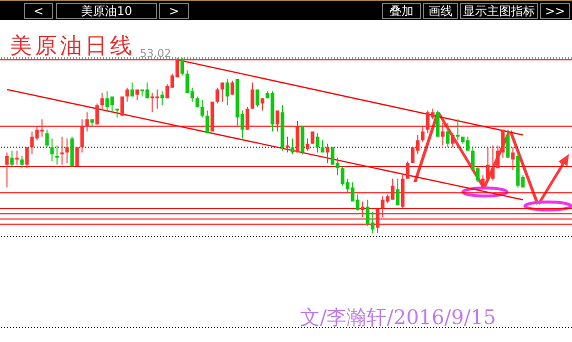  What do you see at coordinates (398, 317) in the screenshot?
I see `text: 文/李瀚轩/2016/9/15` at bounding box center [398, 317].